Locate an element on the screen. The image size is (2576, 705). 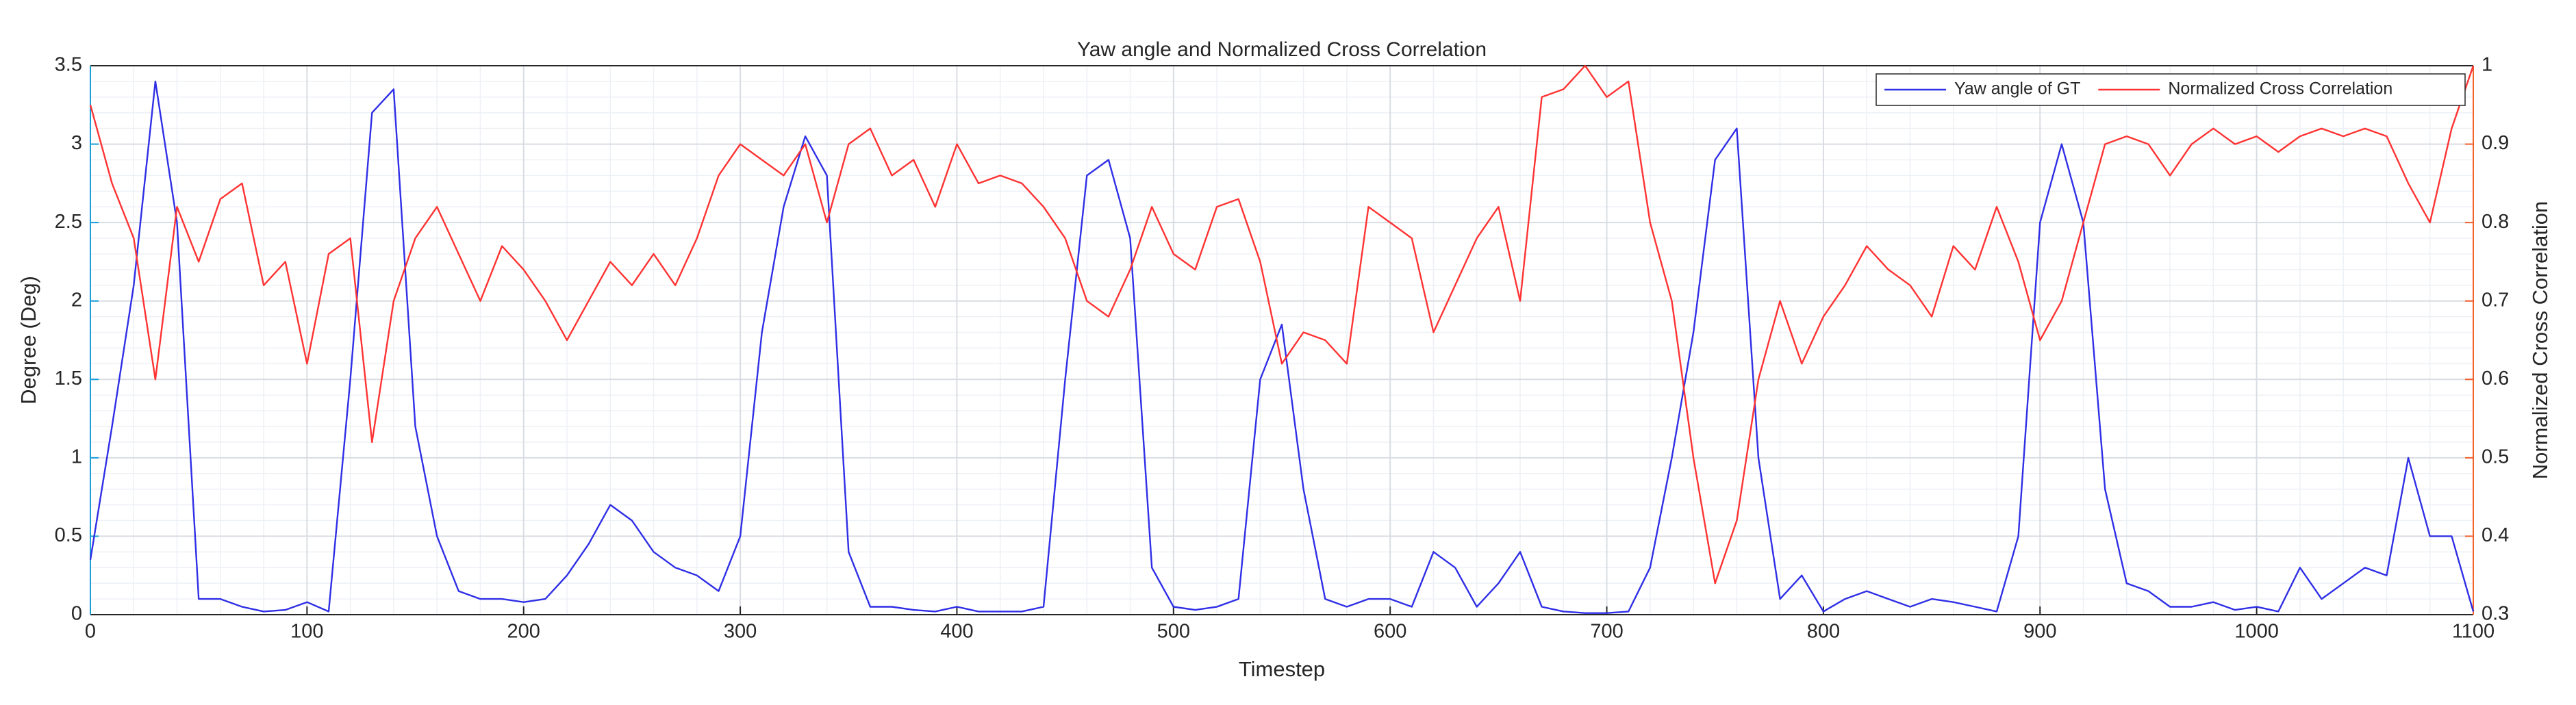
legend-label: Yaw angle of GT is located at coordinates (2017, 89).